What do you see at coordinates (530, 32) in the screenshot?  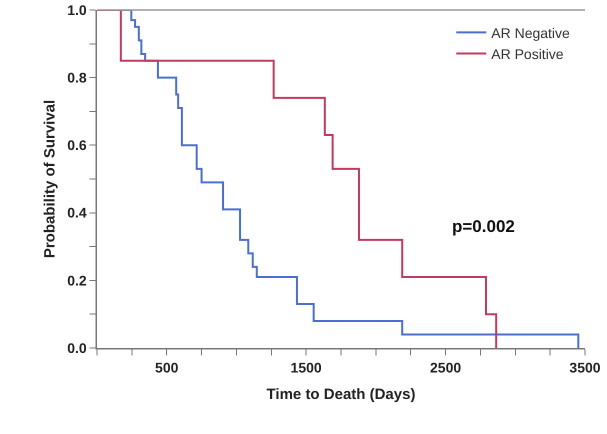 I see `legend-label: AR Negative` at bounding box center [530, 32].